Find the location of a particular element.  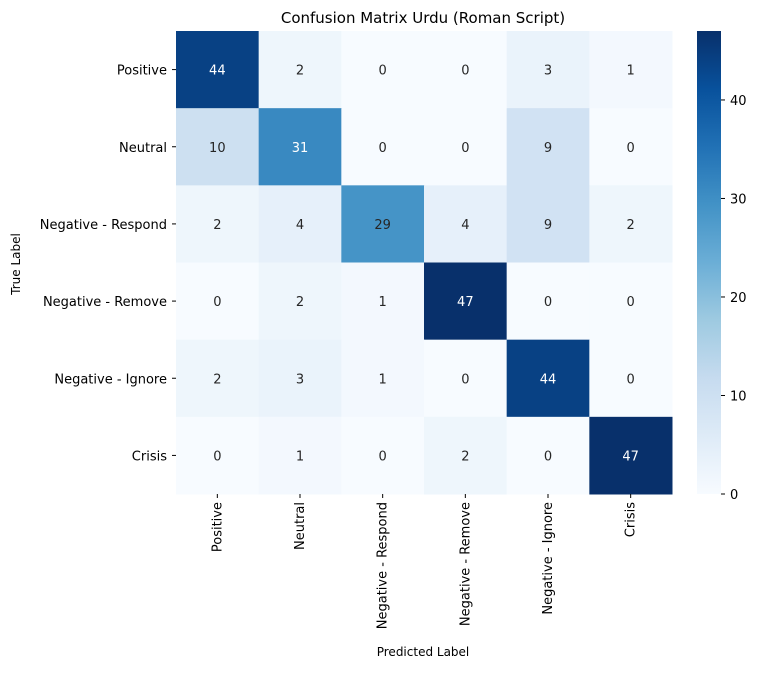

colorbar-tick-label: 10 is located at coordinates (738, 396).